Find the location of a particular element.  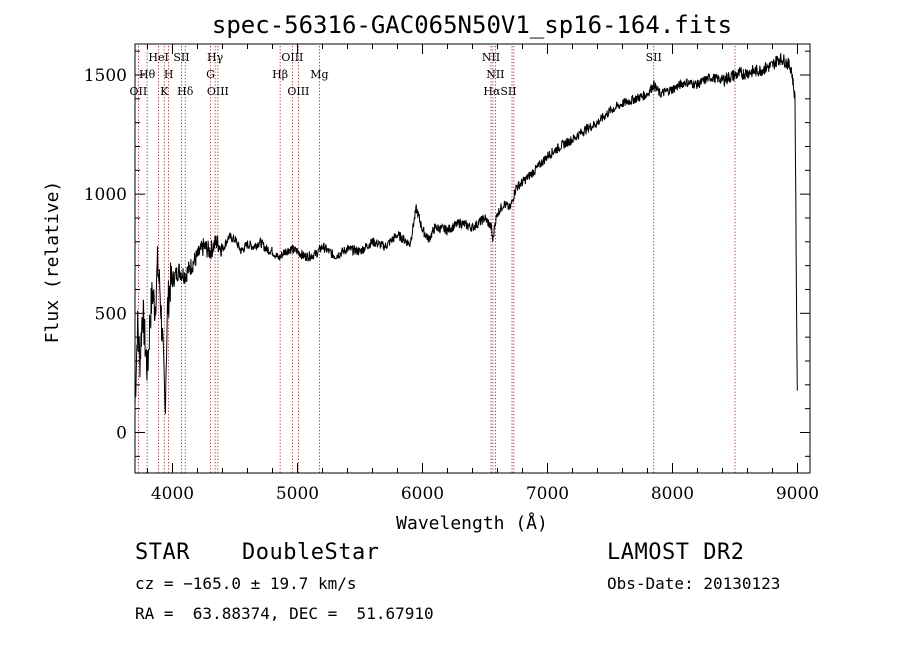

line-label: Hδ is located at coordinates (185, 91).